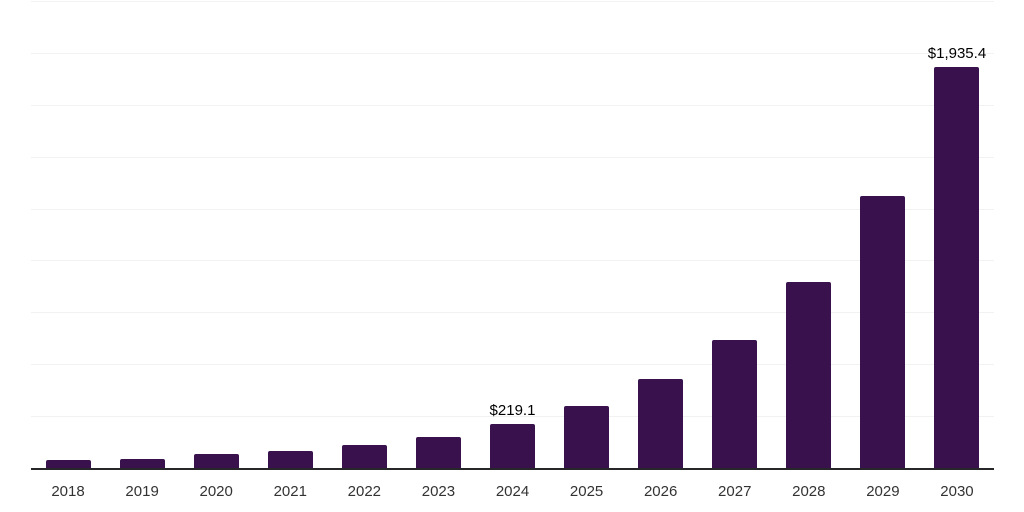 The height and width of the screenshot is (512, 1024). I want to click on x-axis-line, so click(512, 469).